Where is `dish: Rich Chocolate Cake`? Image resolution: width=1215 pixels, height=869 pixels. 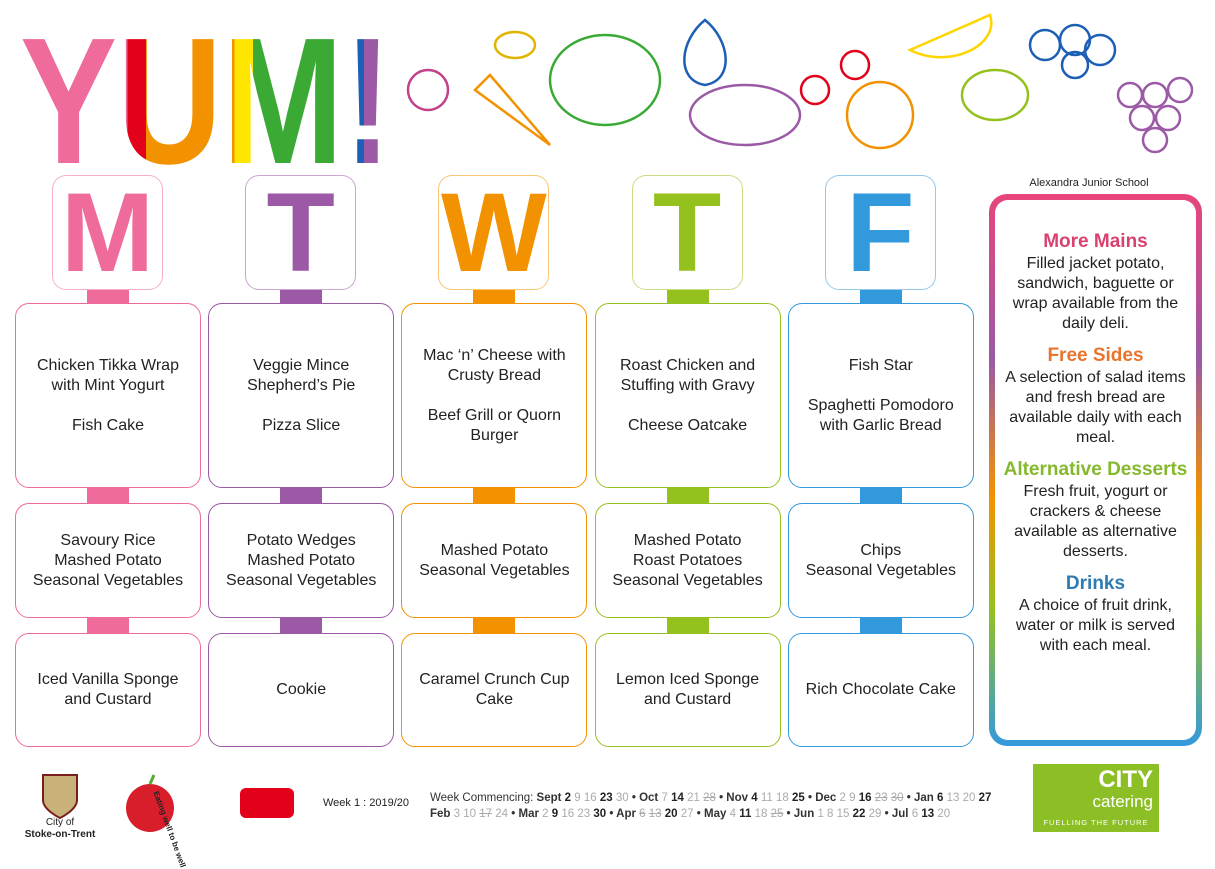
dish: Rich Chocolate Cake is located at coordinates (880, 689).